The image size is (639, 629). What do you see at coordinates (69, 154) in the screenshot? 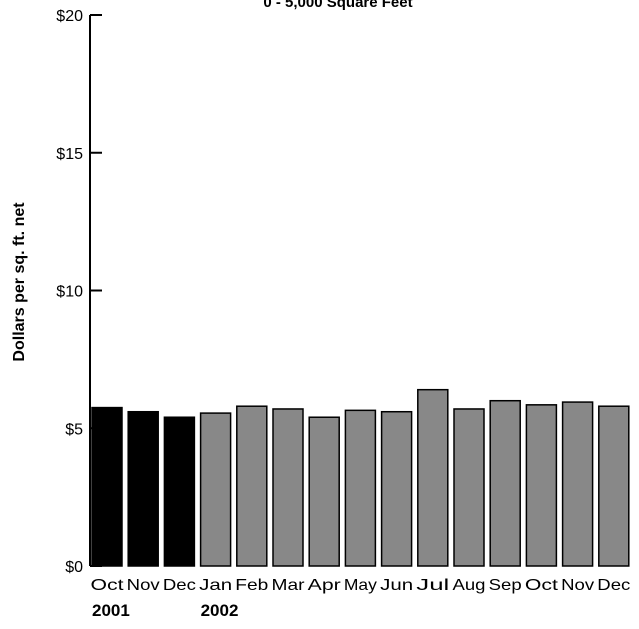
I see `y-tick-label: $15` at bounding box center [69, 154].